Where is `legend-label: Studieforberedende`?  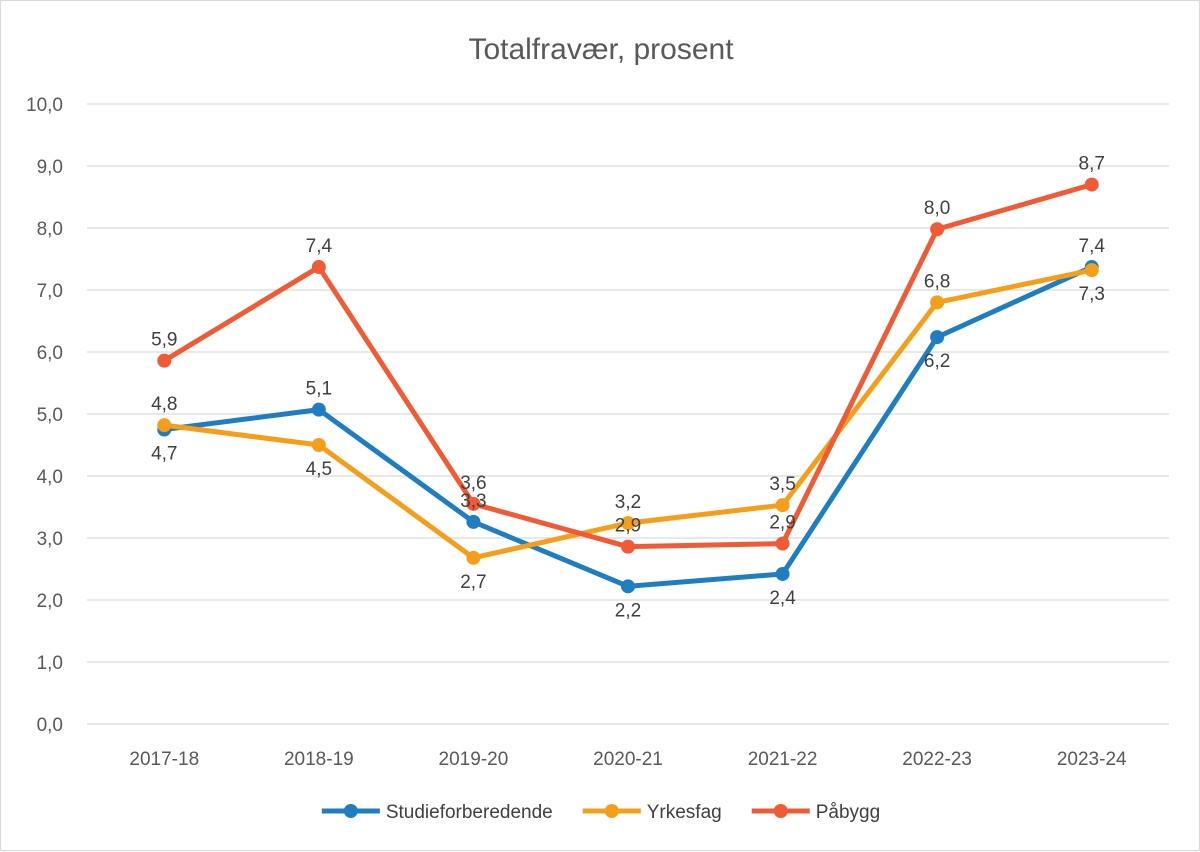 legend-label: Studieforberedende is located at coordinates (469, 812).